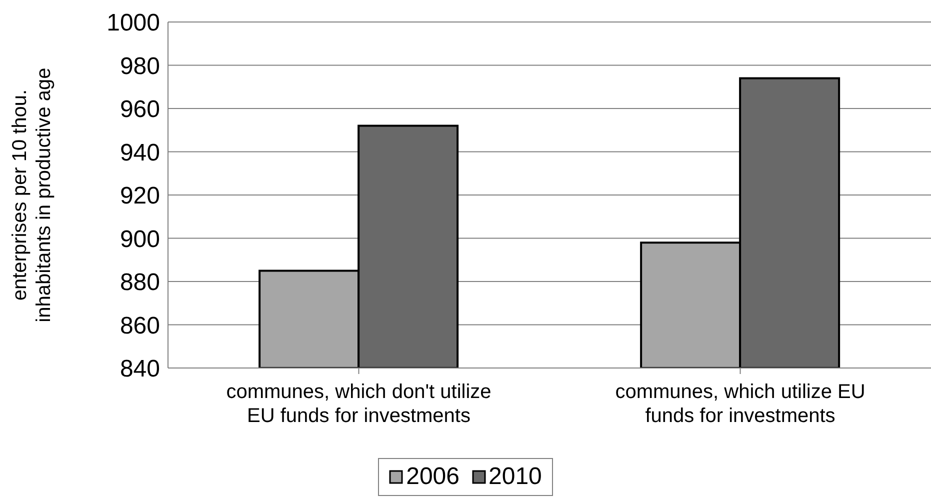 Image resolution: width=931 pixels, height=500 pixels. Describe the element at coordinates (140, 66) in the screenshot. I see `y-tick-label: 980` at that location.